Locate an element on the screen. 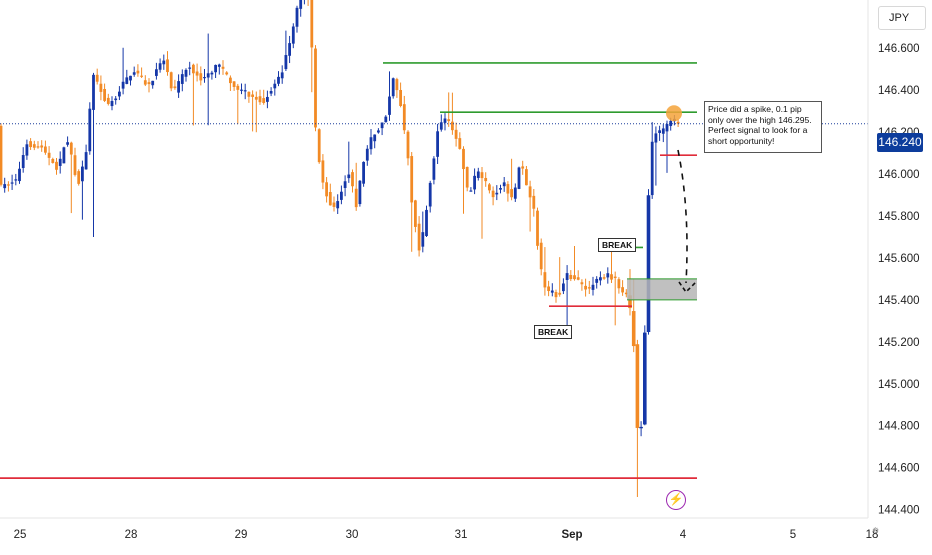  projection-arrow is located at coordinates (682, 216).